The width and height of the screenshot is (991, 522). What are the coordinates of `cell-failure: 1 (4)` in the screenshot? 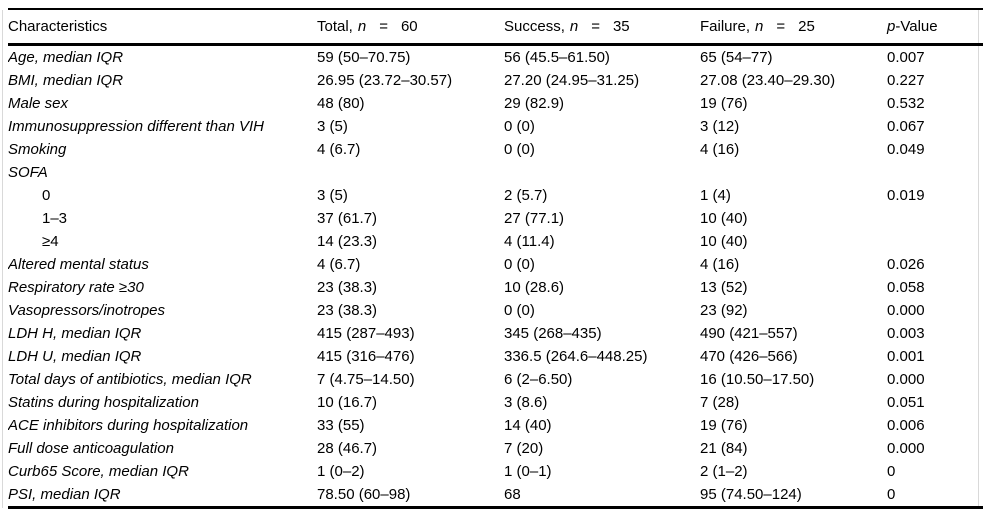 It's located at (715, 195).